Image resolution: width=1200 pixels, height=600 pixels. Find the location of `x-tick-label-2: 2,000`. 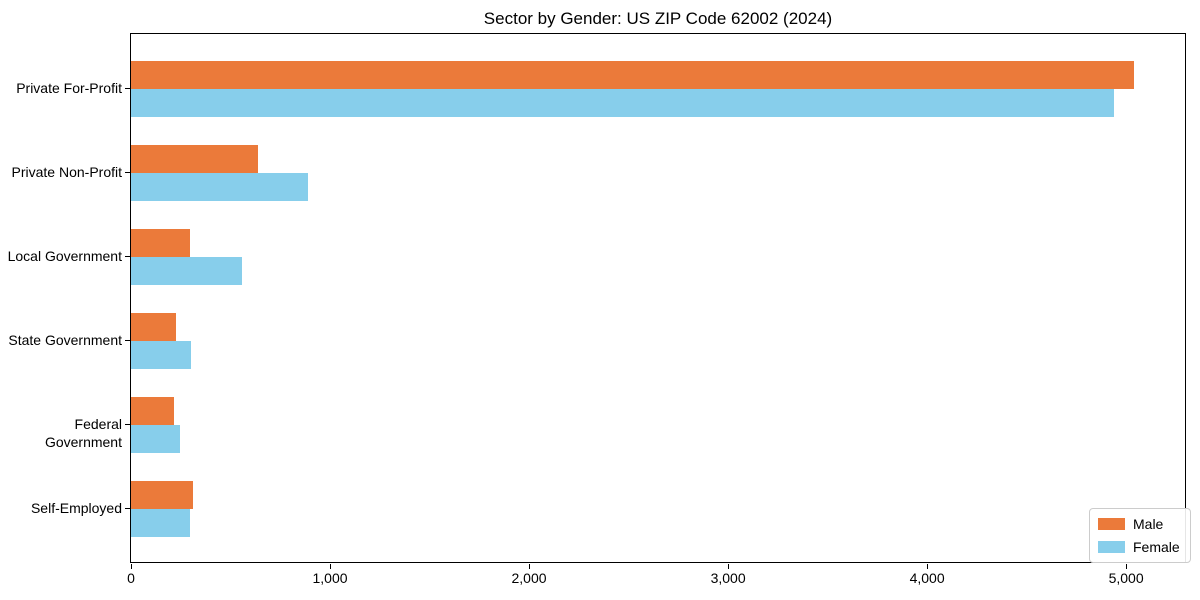

x-tick-label-2: 2,000 is located at coordinates (529, 578).